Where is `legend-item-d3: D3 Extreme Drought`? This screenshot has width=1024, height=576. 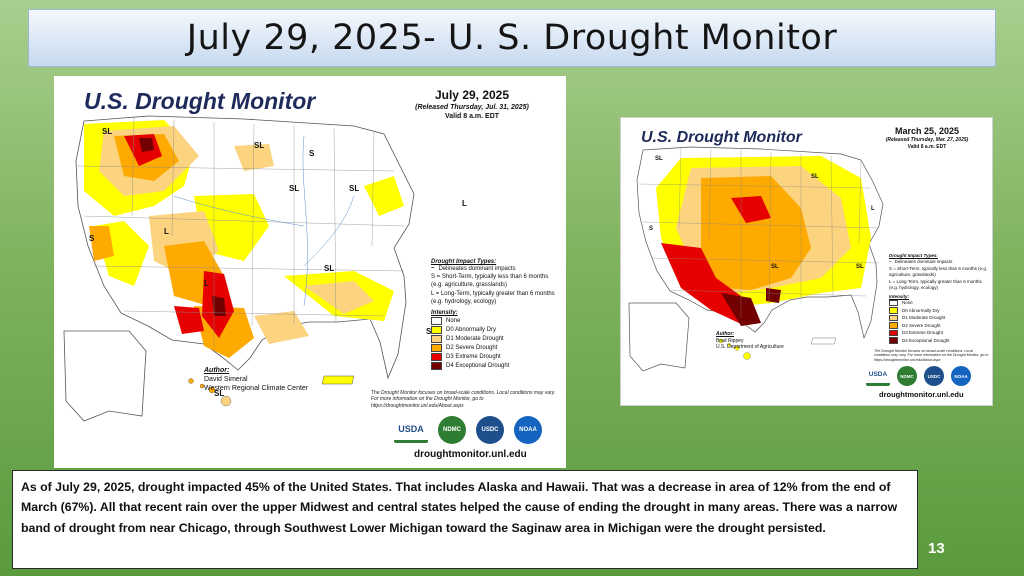
legend-item-d3: D3 Extreme Drought is located at coordinates (939, 332).